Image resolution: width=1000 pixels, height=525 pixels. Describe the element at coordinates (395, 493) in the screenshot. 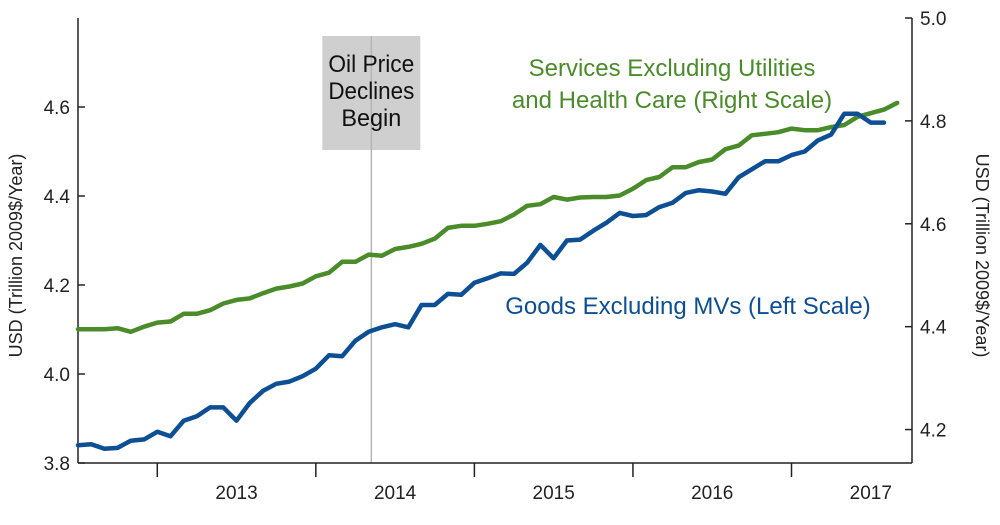

I see `x-tick-label: 2014` at that location.